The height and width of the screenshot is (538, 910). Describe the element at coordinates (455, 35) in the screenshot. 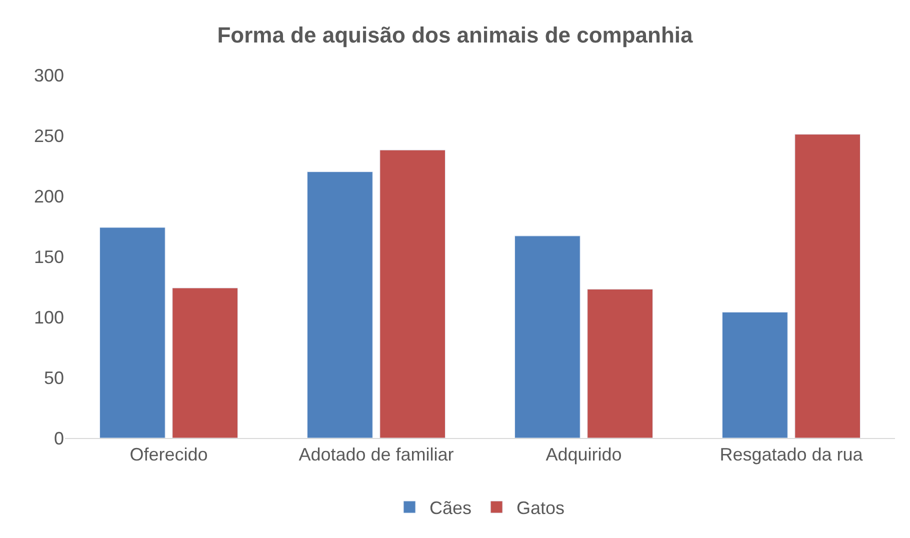

I see `chart-title: Forma de aquisão dos animais de companhia` at that location.